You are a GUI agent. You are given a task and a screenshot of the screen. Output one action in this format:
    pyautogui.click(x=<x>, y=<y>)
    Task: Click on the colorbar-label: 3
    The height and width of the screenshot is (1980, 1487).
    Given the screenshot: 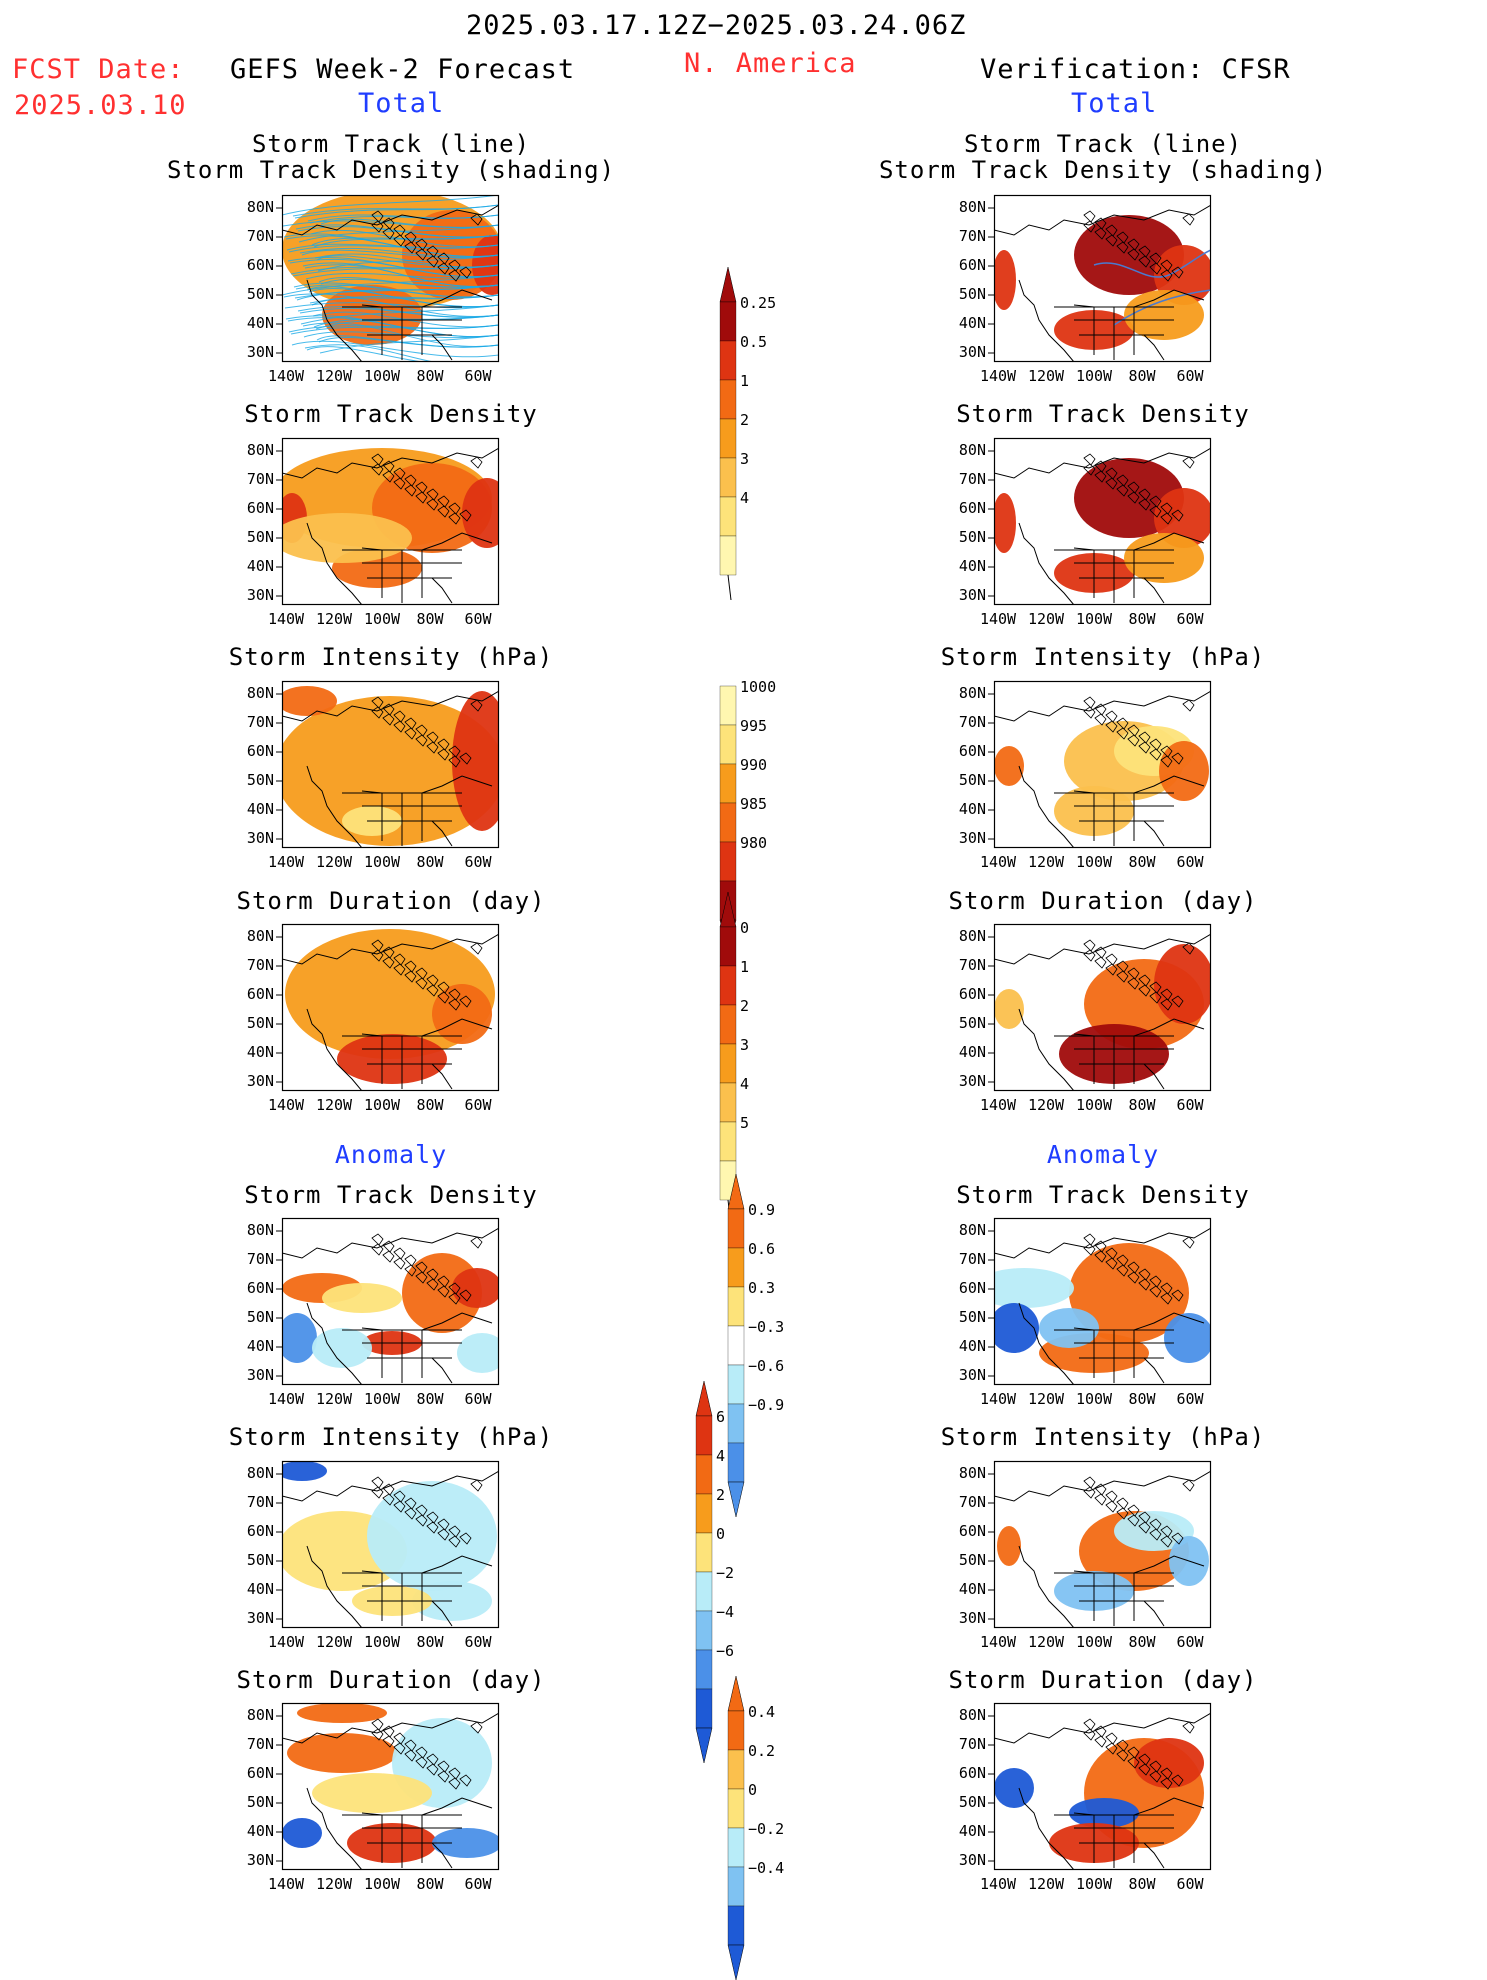 What is the action you would take?
    pyautogui.click(x=745, y=1045)
    